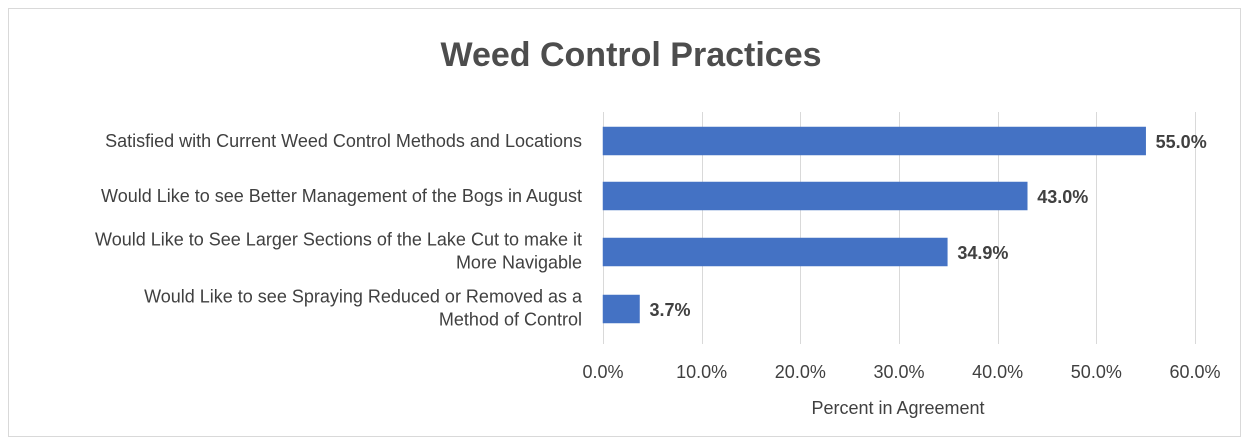  Describe the element at coordinates (982, 253) in the screenshot. I see `data-label: 34.9%` at that location.